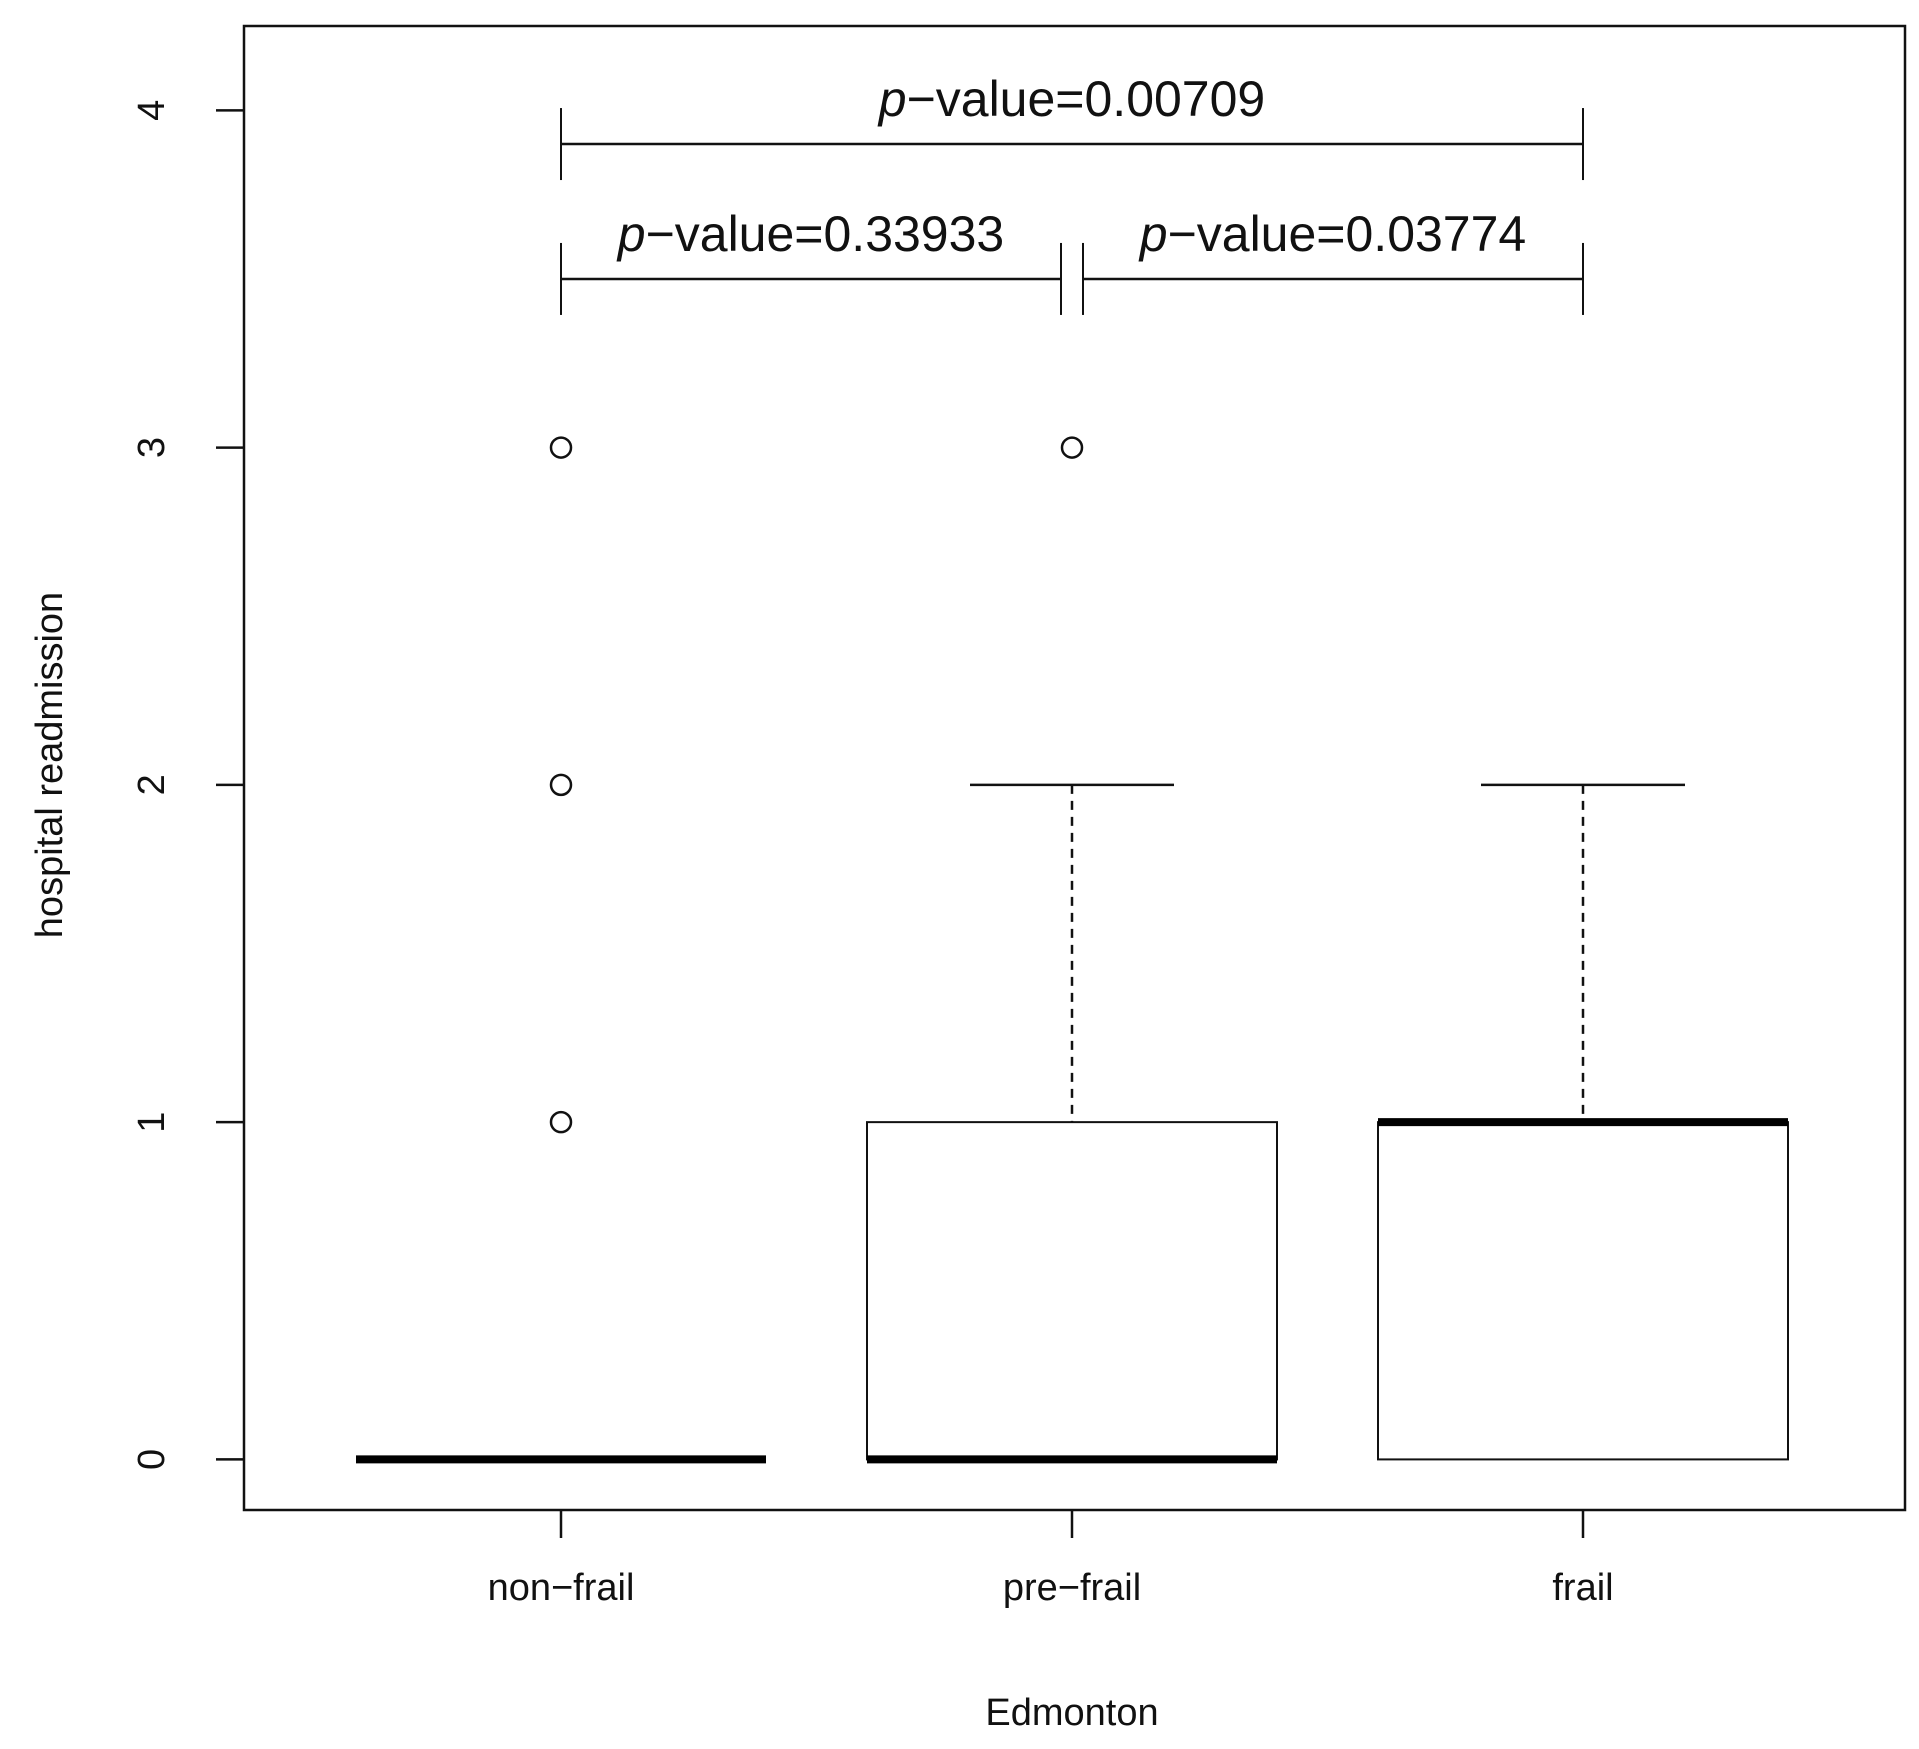  I want to click on y-tick-label: 4, so click(152, 110).